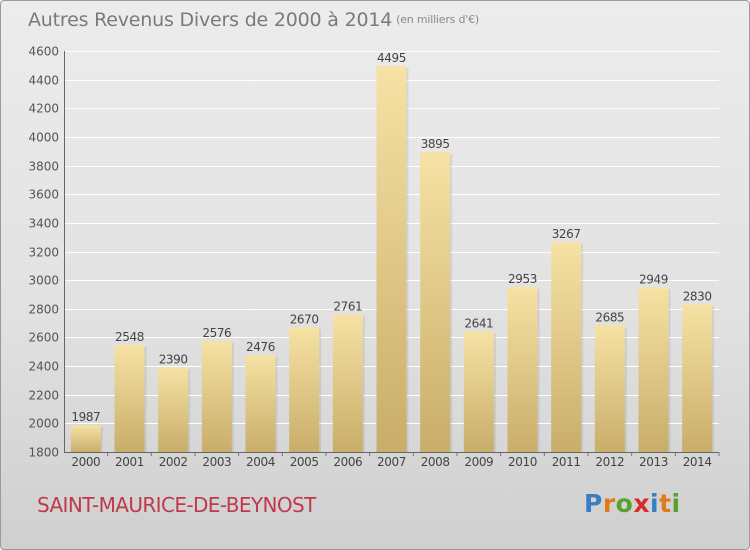 This screenshot has width=750, height=550. I want to click on x-tick-label: 2013, so click(653, 462).